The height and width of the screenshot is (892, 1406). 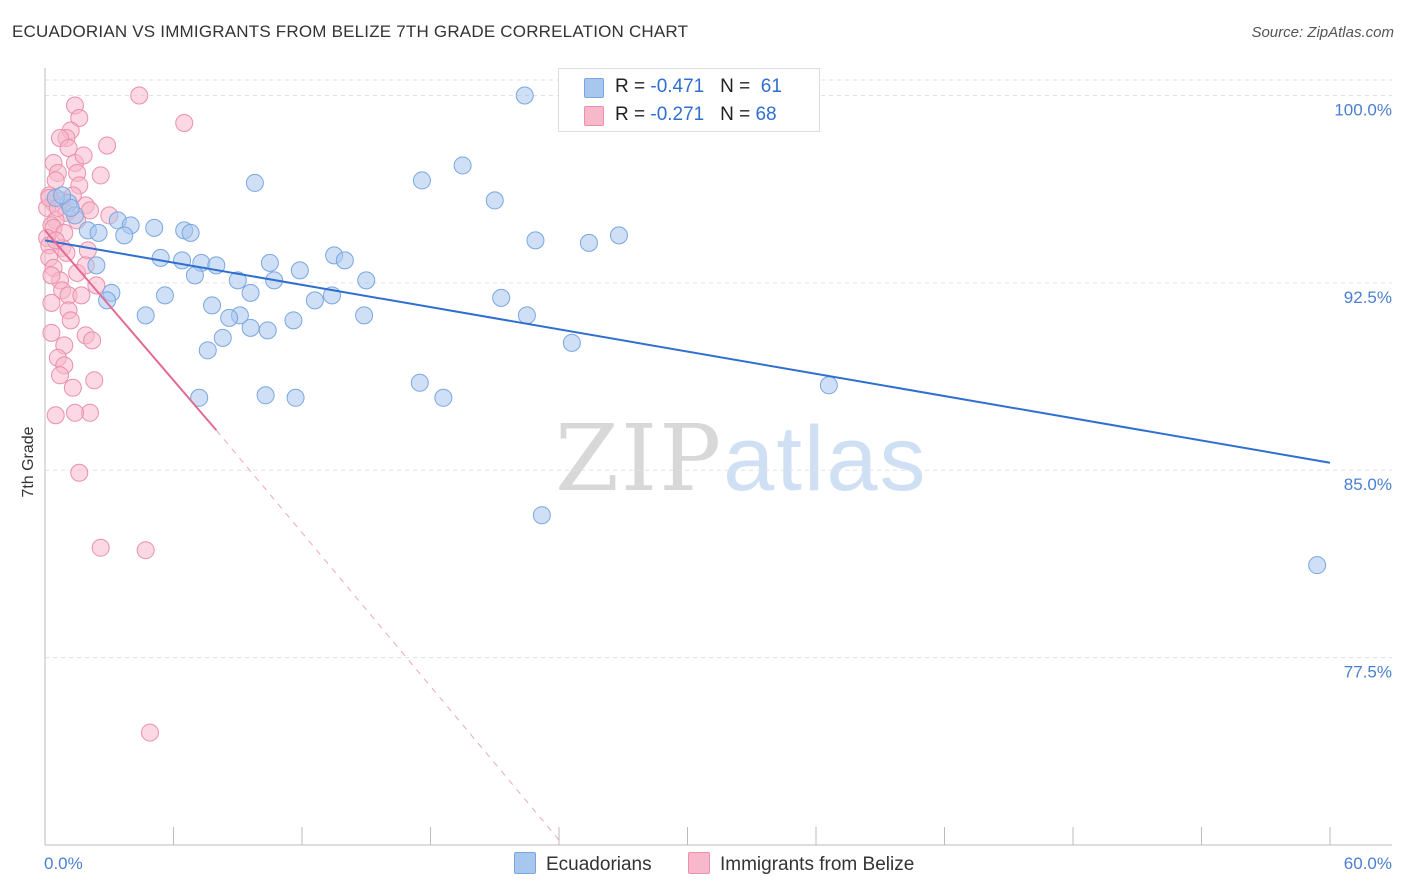 I want to click on legend-r-value: -0.271, so click(x=677, y=114).